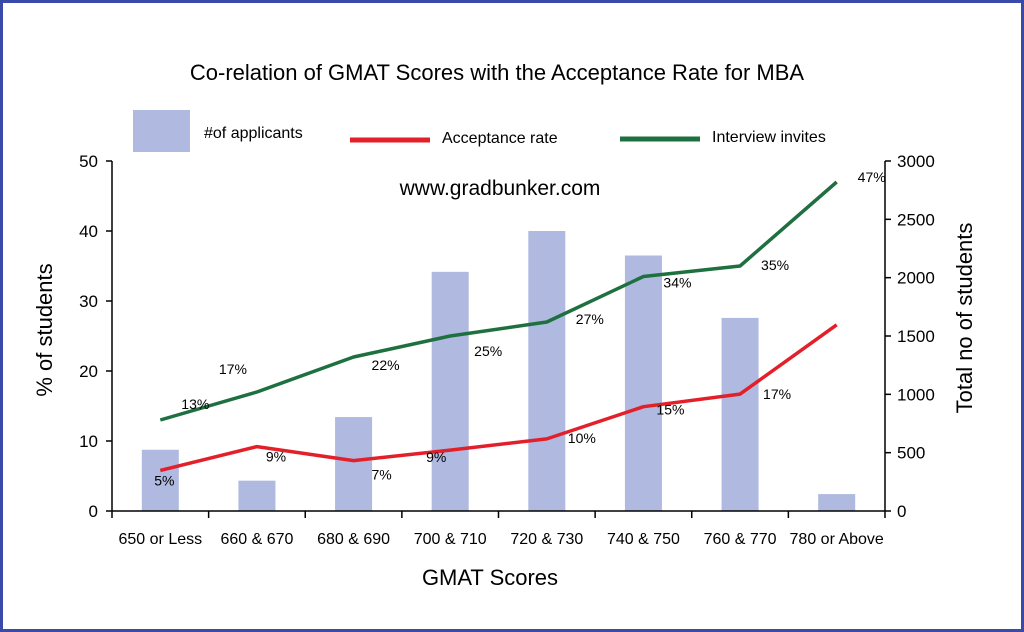  What do you see at coordinates (643, 539) in the screenshot?
I see `x-tick-label: 740 & 750` at bounding box center [643, 539].